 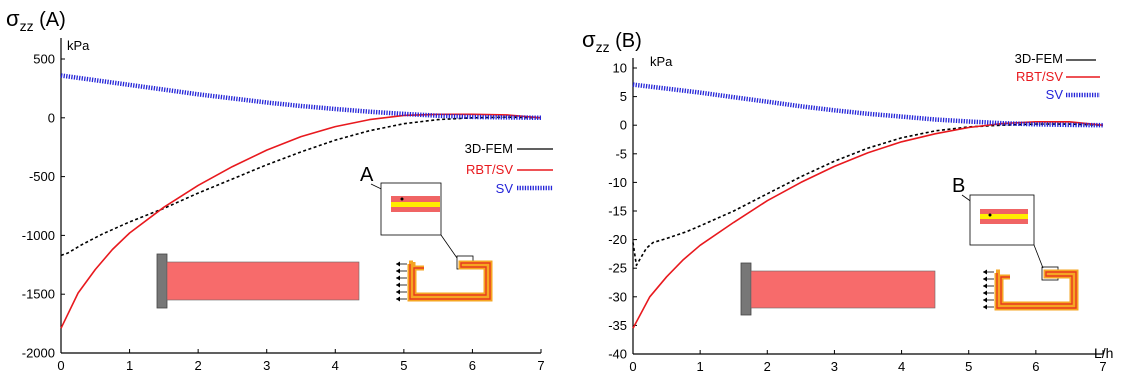 What do you see at coordinates (1055, 94) in the screenshot?
I see `legend-b-sv-label: SV` at bounding box center [1055, 94].